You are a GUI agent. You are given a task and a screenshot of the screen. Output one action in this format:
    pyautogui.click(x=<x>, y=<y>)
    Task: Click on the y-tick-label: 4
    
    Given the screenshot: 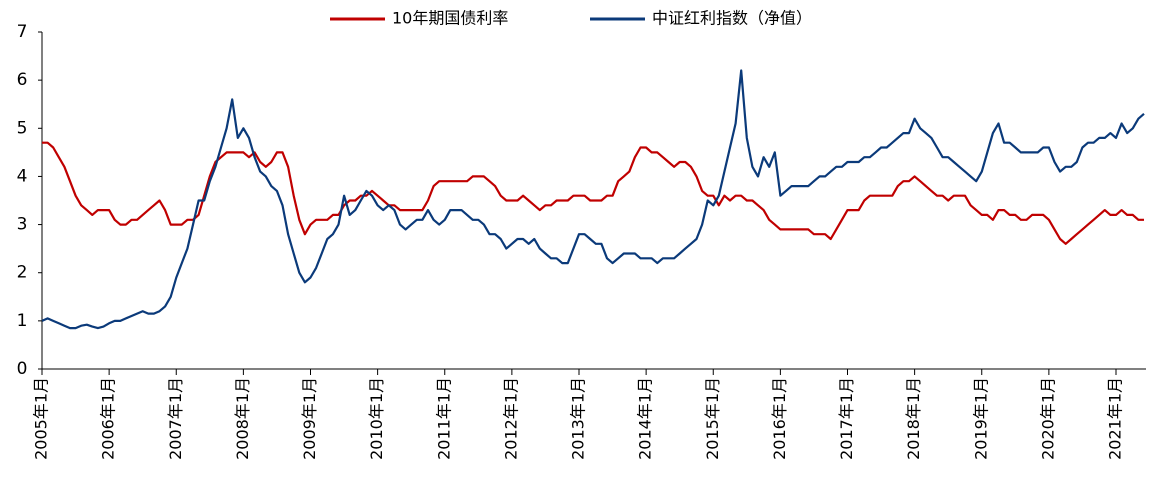 What is the action you would take?
    pyautogui.click(x=22, y=176)
    